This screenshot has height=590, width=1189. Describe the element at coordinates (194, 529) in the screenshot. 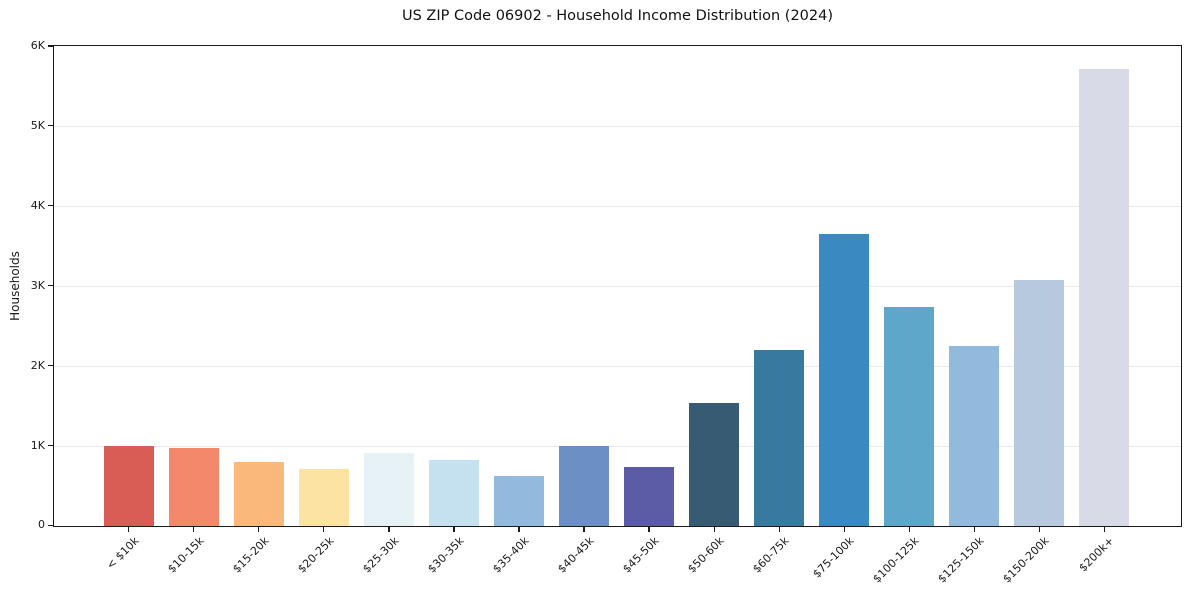

I see `x-tick-10-15k` at that location.